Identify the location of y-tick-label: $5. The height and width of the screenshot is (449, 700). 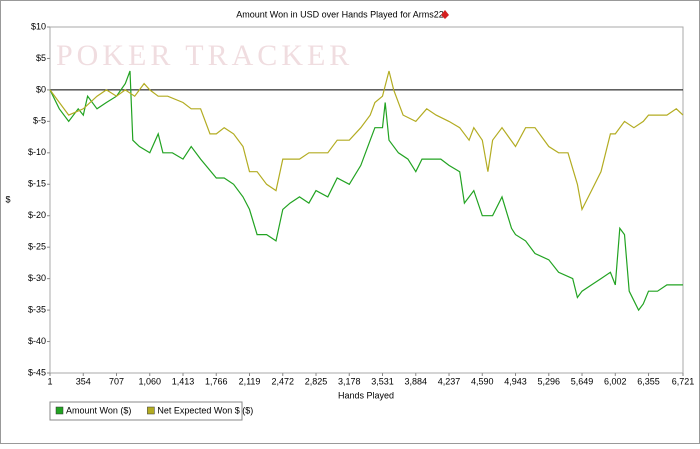
(41, 58).